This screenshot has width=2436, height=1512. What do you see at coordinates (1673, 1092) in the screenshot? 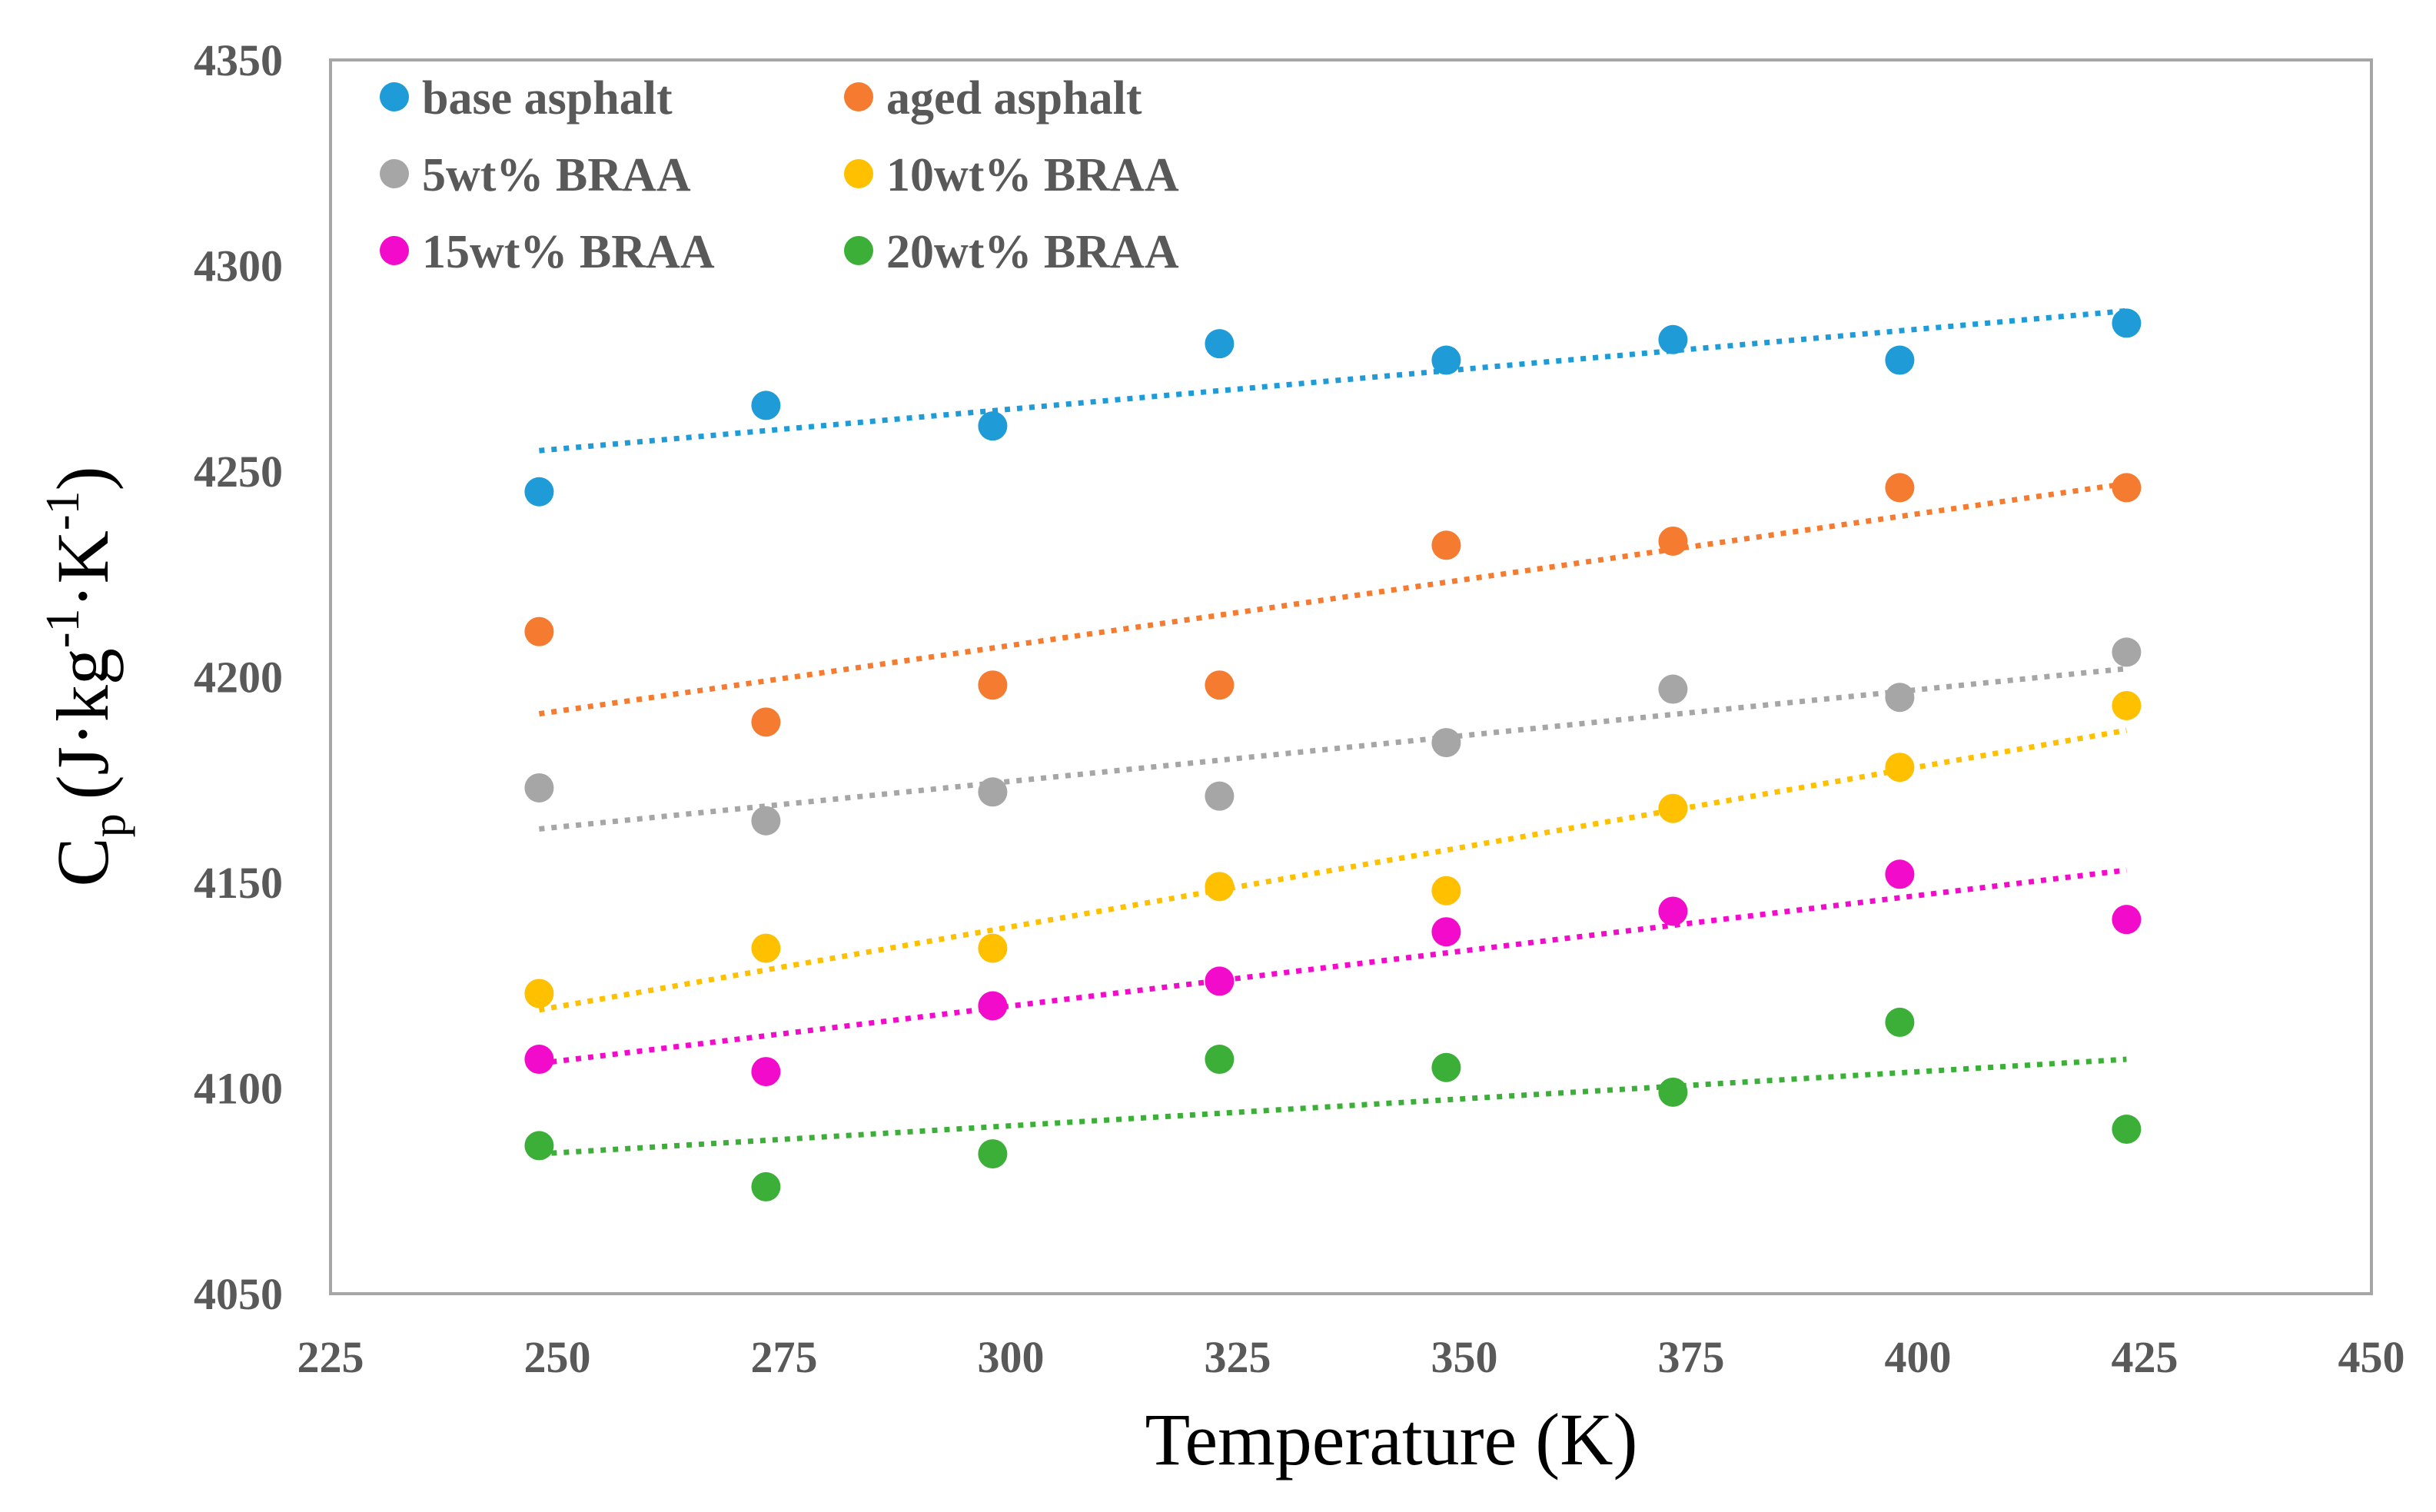
I see `20wtpct-braa-point-373` at bounding box center [1673, 1092].